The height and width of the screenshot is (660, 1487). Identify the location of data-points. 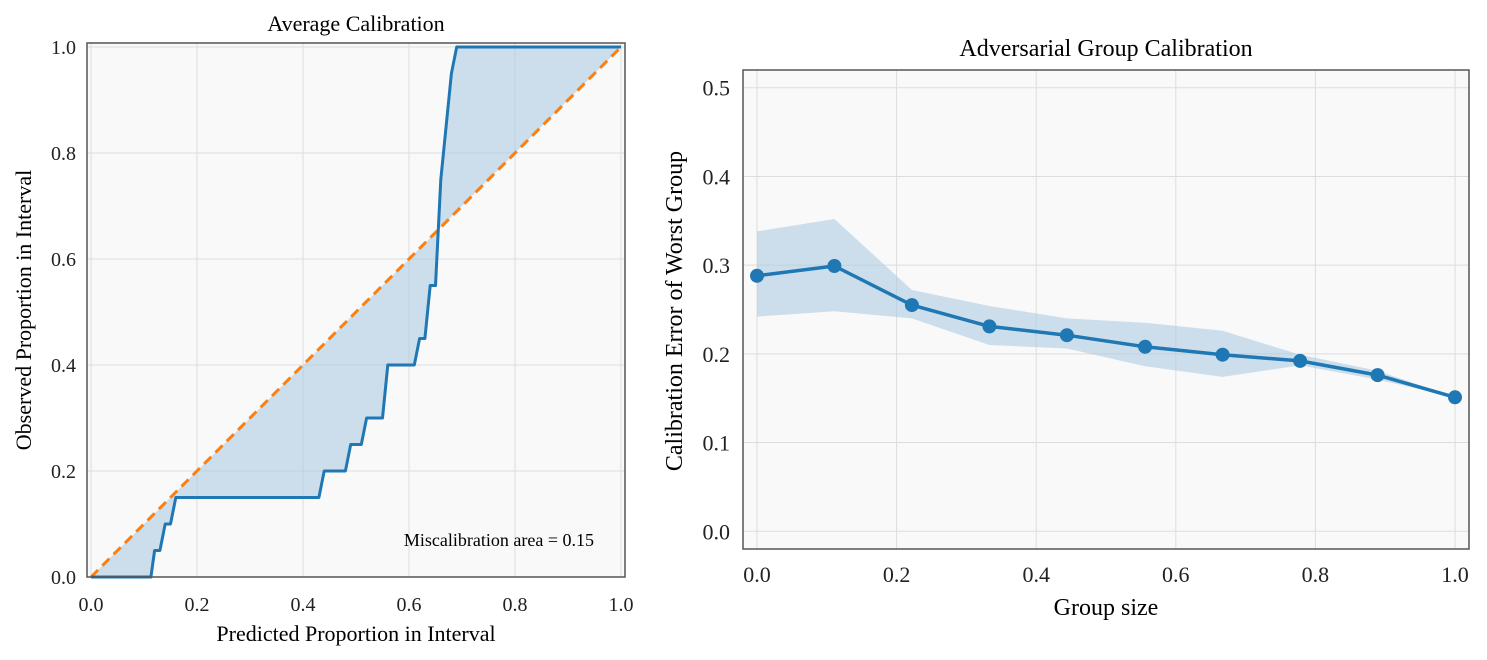
(1106, 332).